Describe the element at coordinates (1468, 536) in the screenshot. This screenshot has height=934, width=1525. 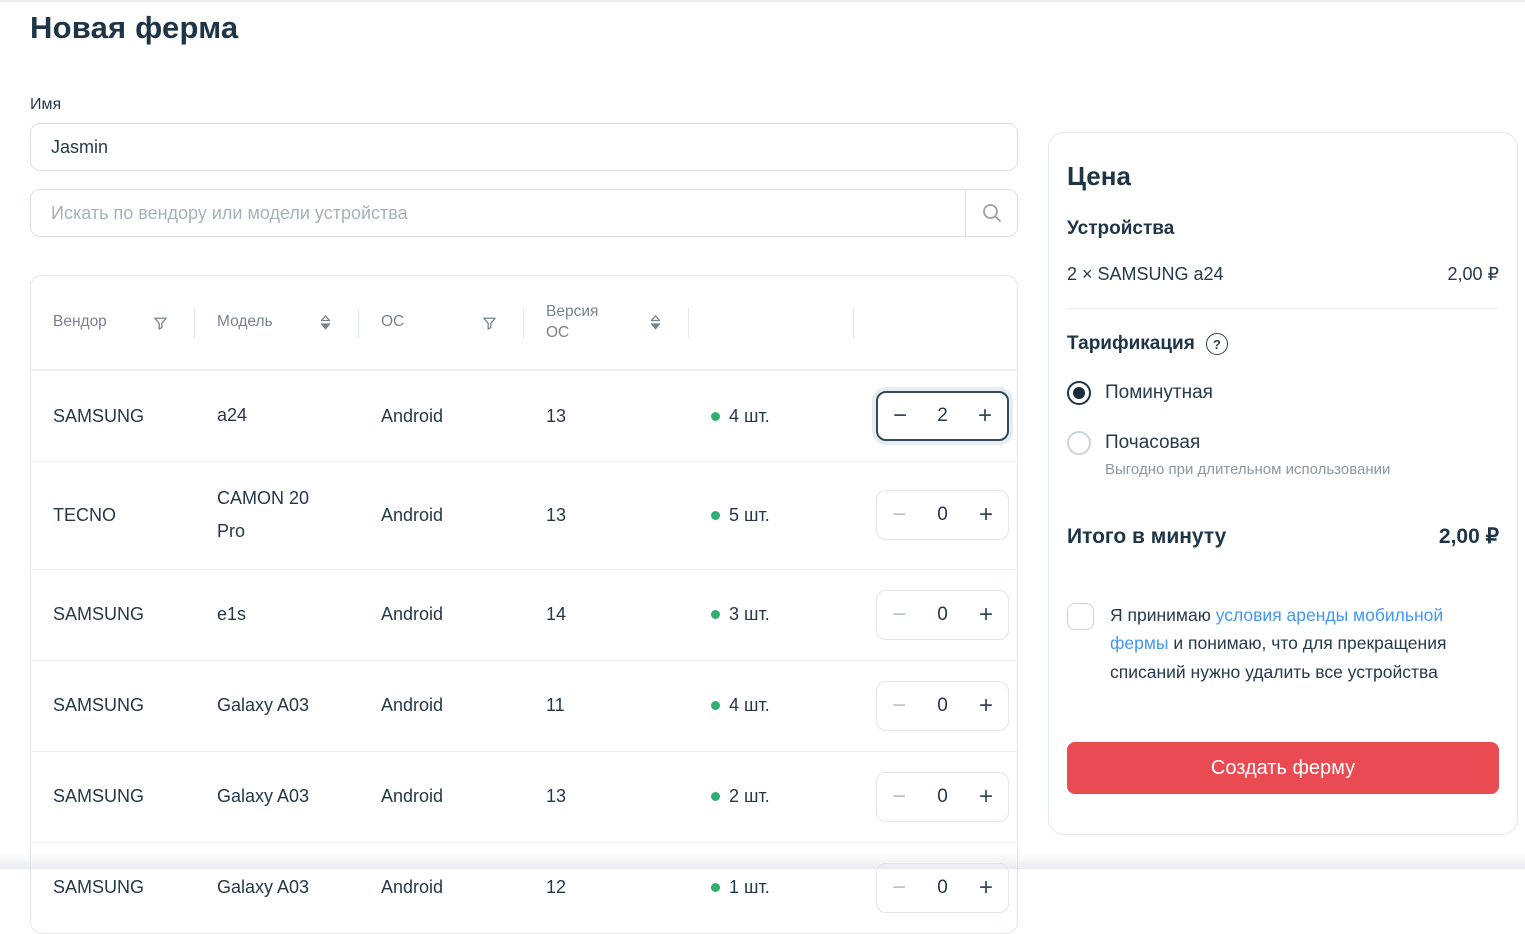
I see `total-value: 2,00 ₽` at that location.